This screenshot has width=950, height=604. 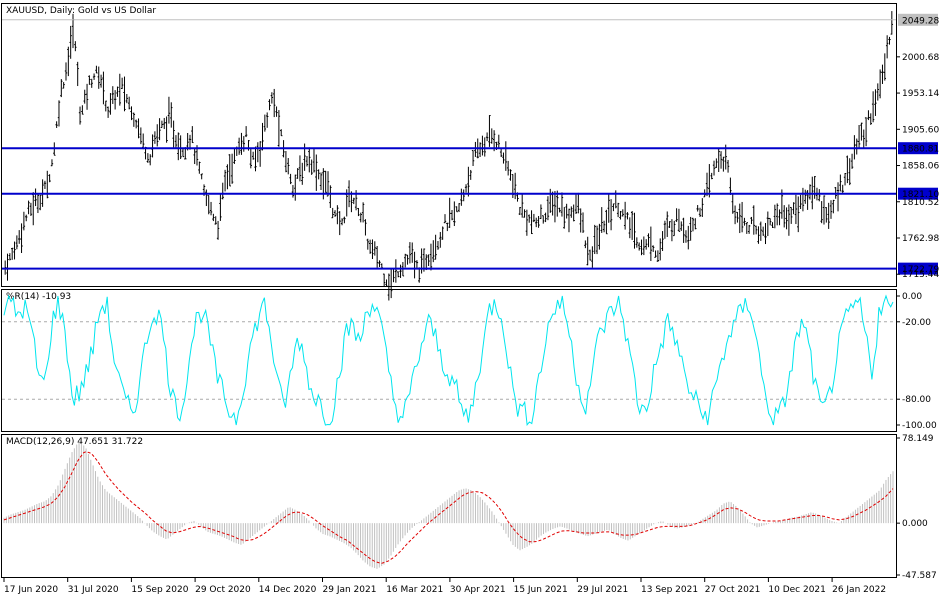 I want to click on wpr-indicator-title: %R(14) -10.93, so click(x=38, y=297).